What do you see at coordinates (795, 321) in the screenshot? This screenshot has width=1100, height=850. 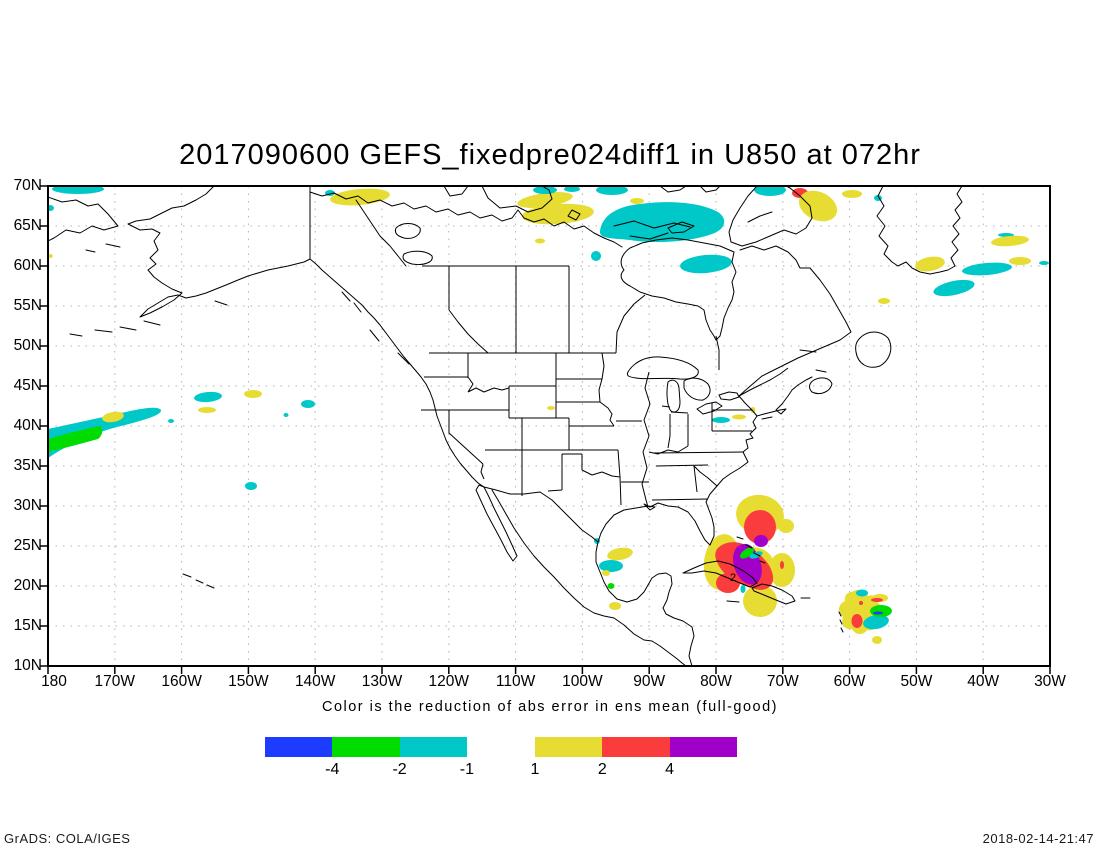 I see `coast-labrador-stlawrence` at bounding box center [795, 321].